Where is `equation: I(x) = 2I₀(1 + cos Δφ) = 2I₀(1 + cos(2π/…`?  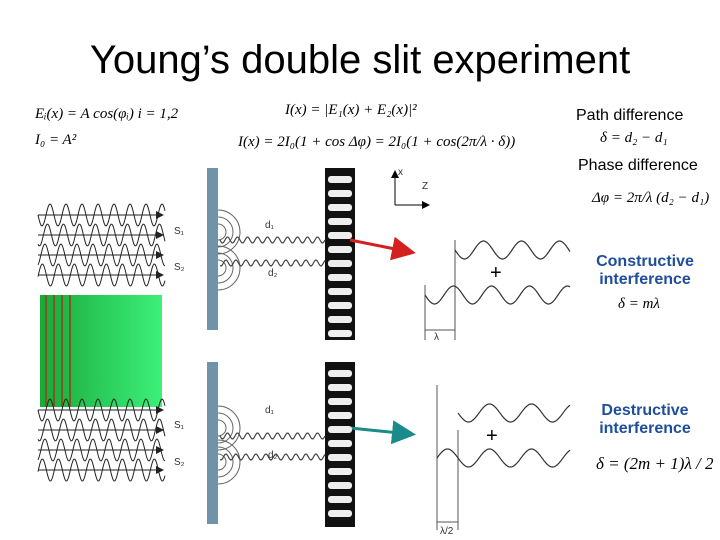
equation: I(x) = 2I₀(1 + cos Δφ) = 2I₀(1 + cos(2π/… is located at coordinates (377, 142).